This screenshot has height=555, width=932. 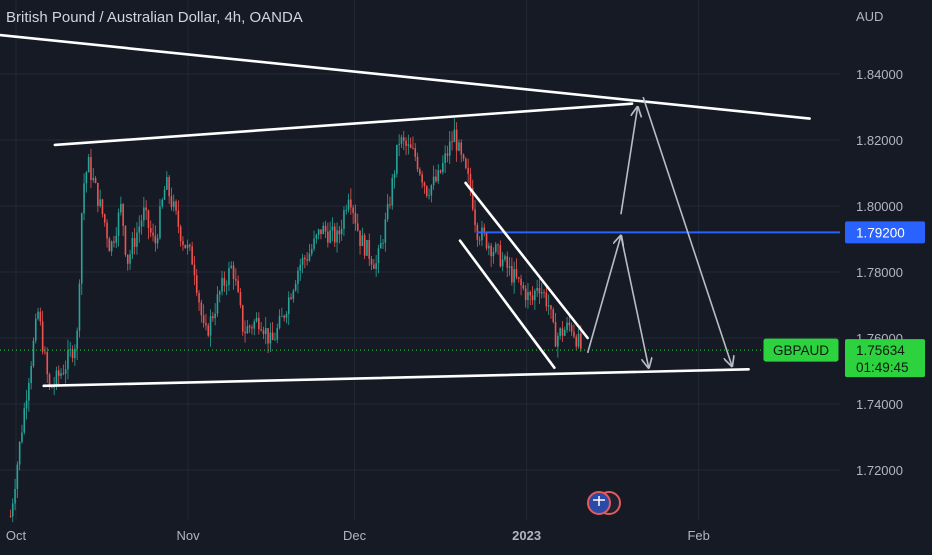 I want to click on y-tick-label: 1.78000, so click(x=879, y=272).